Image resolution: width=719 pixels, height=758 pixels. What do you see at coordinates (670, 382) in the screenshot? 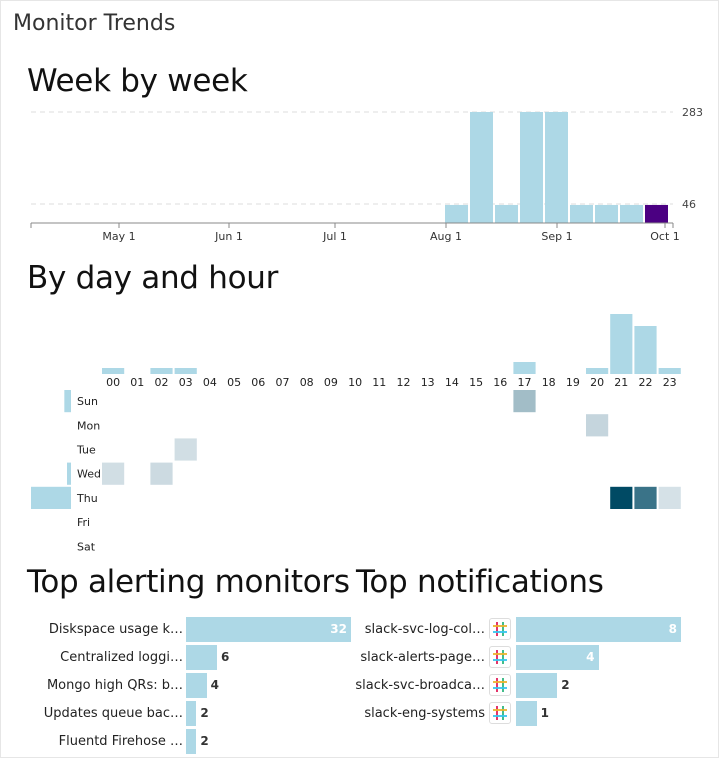
I see `hour-label: 23` at bounding box center [670, 382].